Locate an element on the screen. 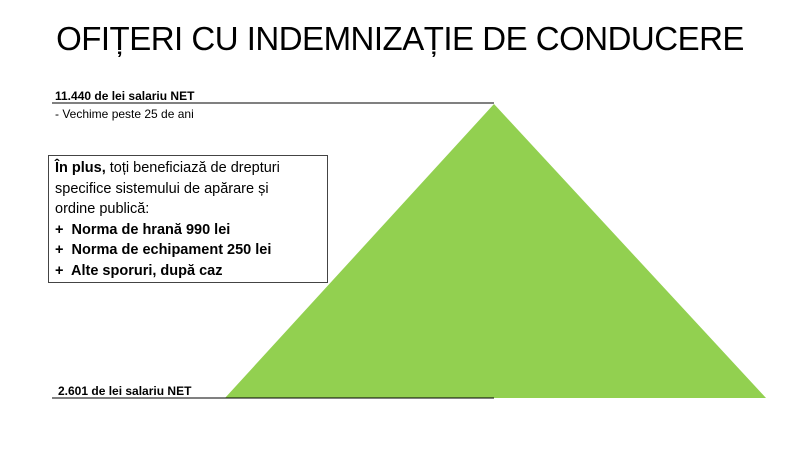  benefit-item: + Norma de hrană 990 lei is located at coordinates (191, 230).